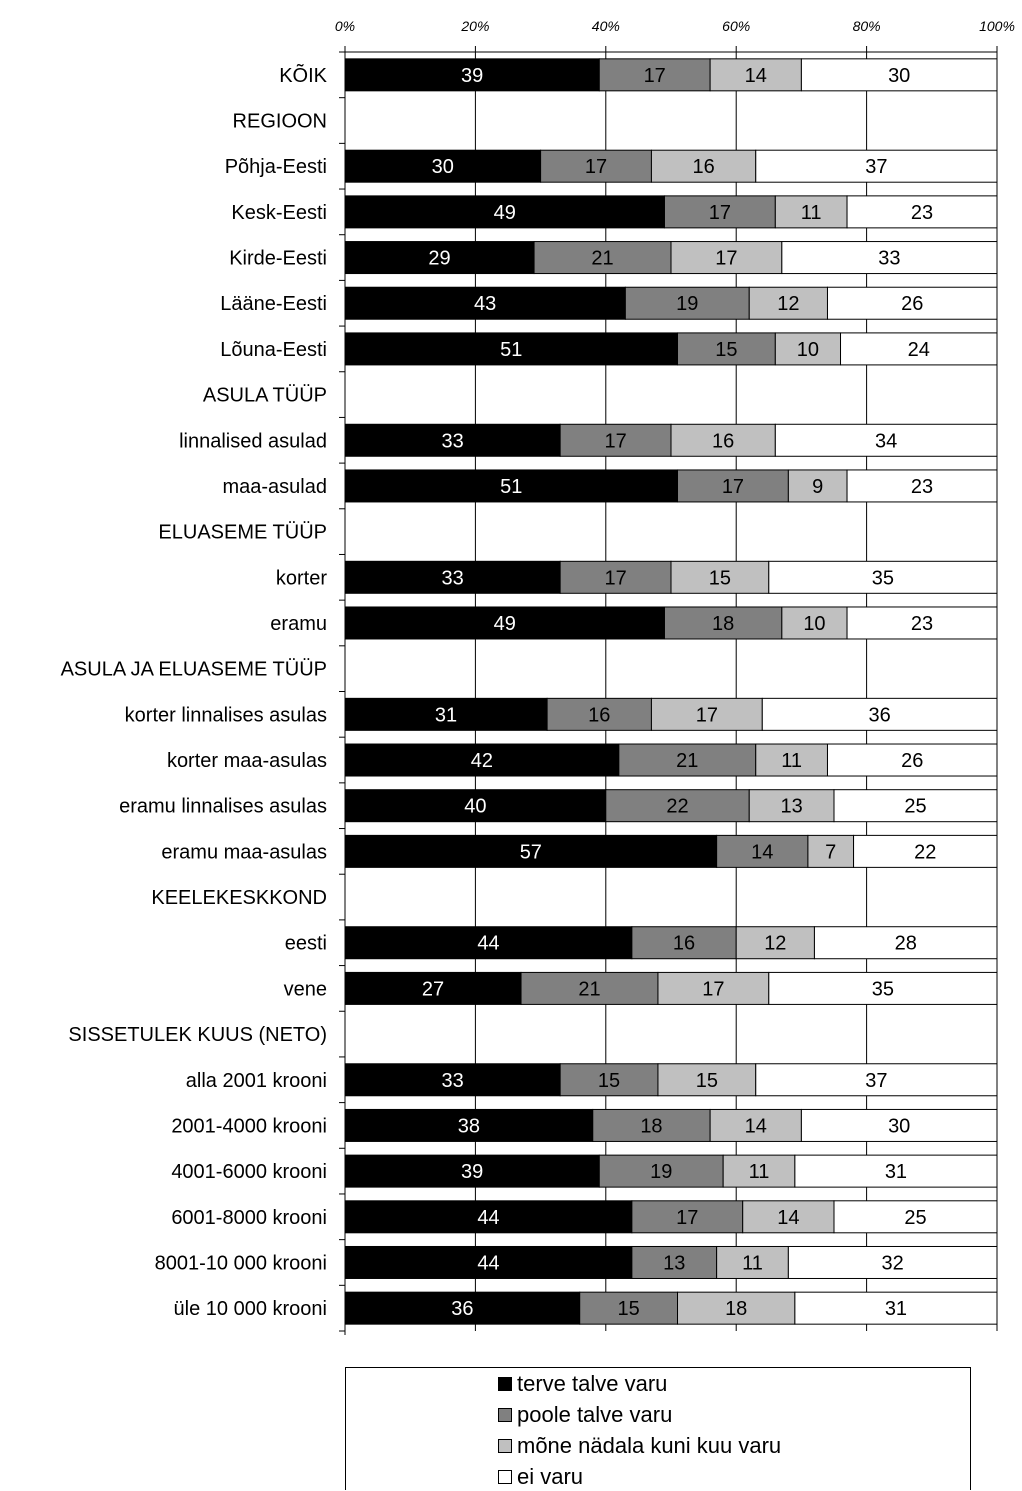  I want to click on data-label: 36, so click(880, 715).